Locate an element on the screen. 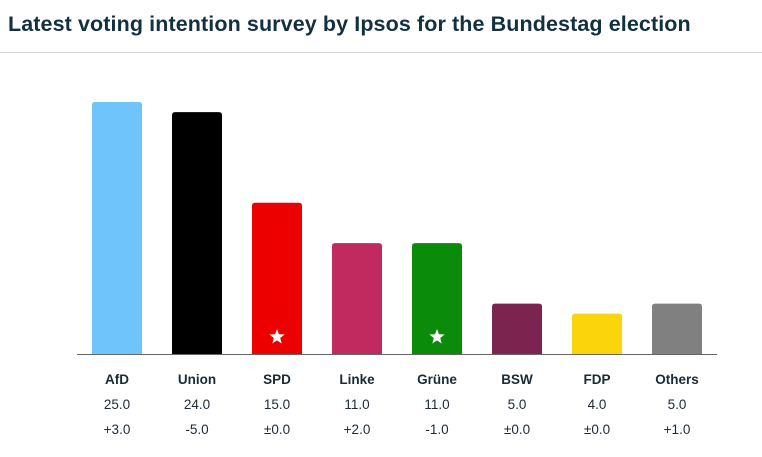 Image resolution: width=762 pixels, height=457 pixels. category-label: SPD is located at coordinates (277, 379).